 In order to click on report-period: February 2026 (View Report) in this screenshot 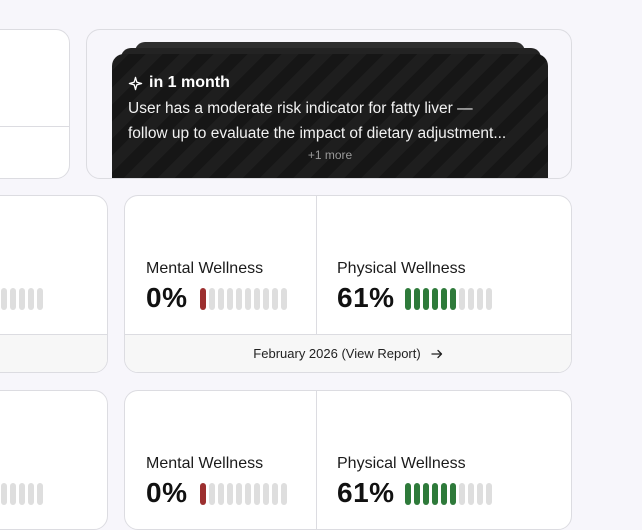, I will do `click(337, 353)`.